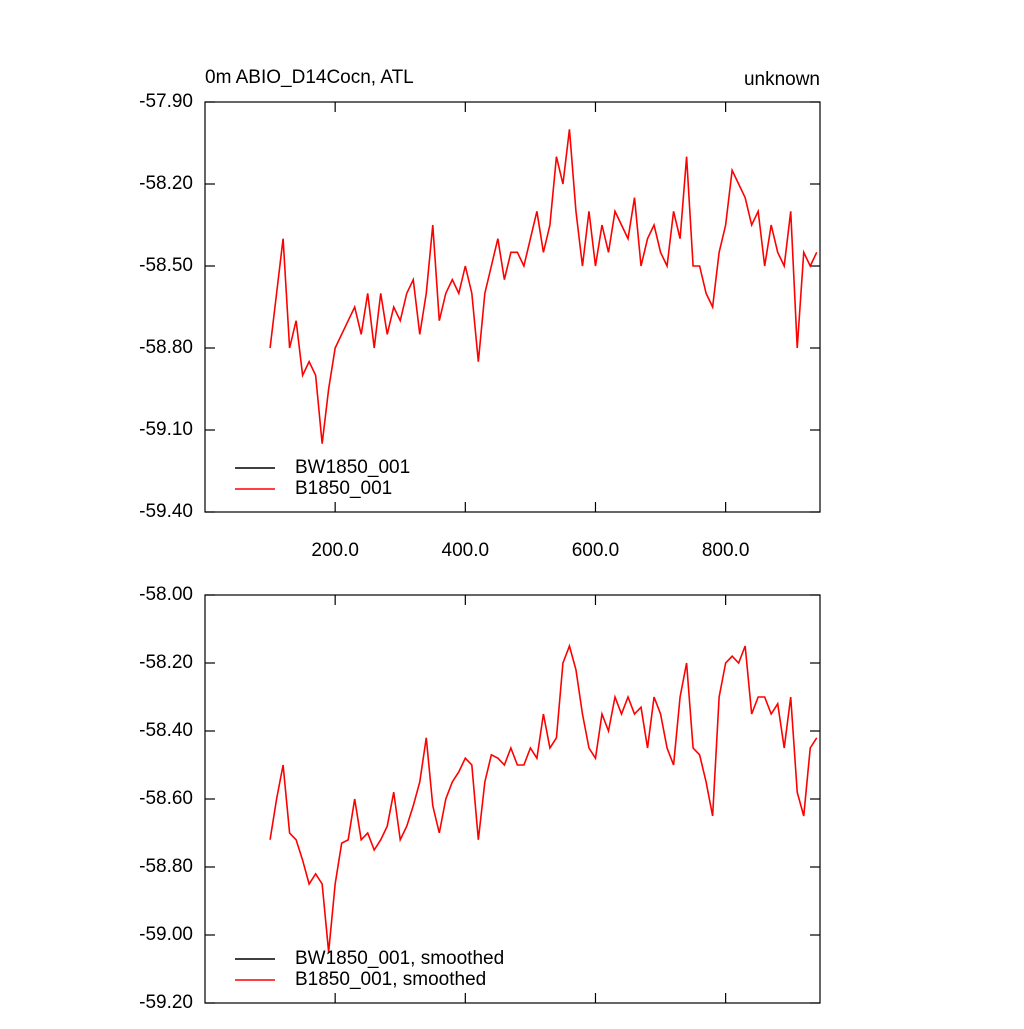 The image size is (1024, 1029). What do you see at coordinates (390, 979) in the screenshot?
I see `legend-label: B1850_001, smoothed` at bounding box center [390, 979].